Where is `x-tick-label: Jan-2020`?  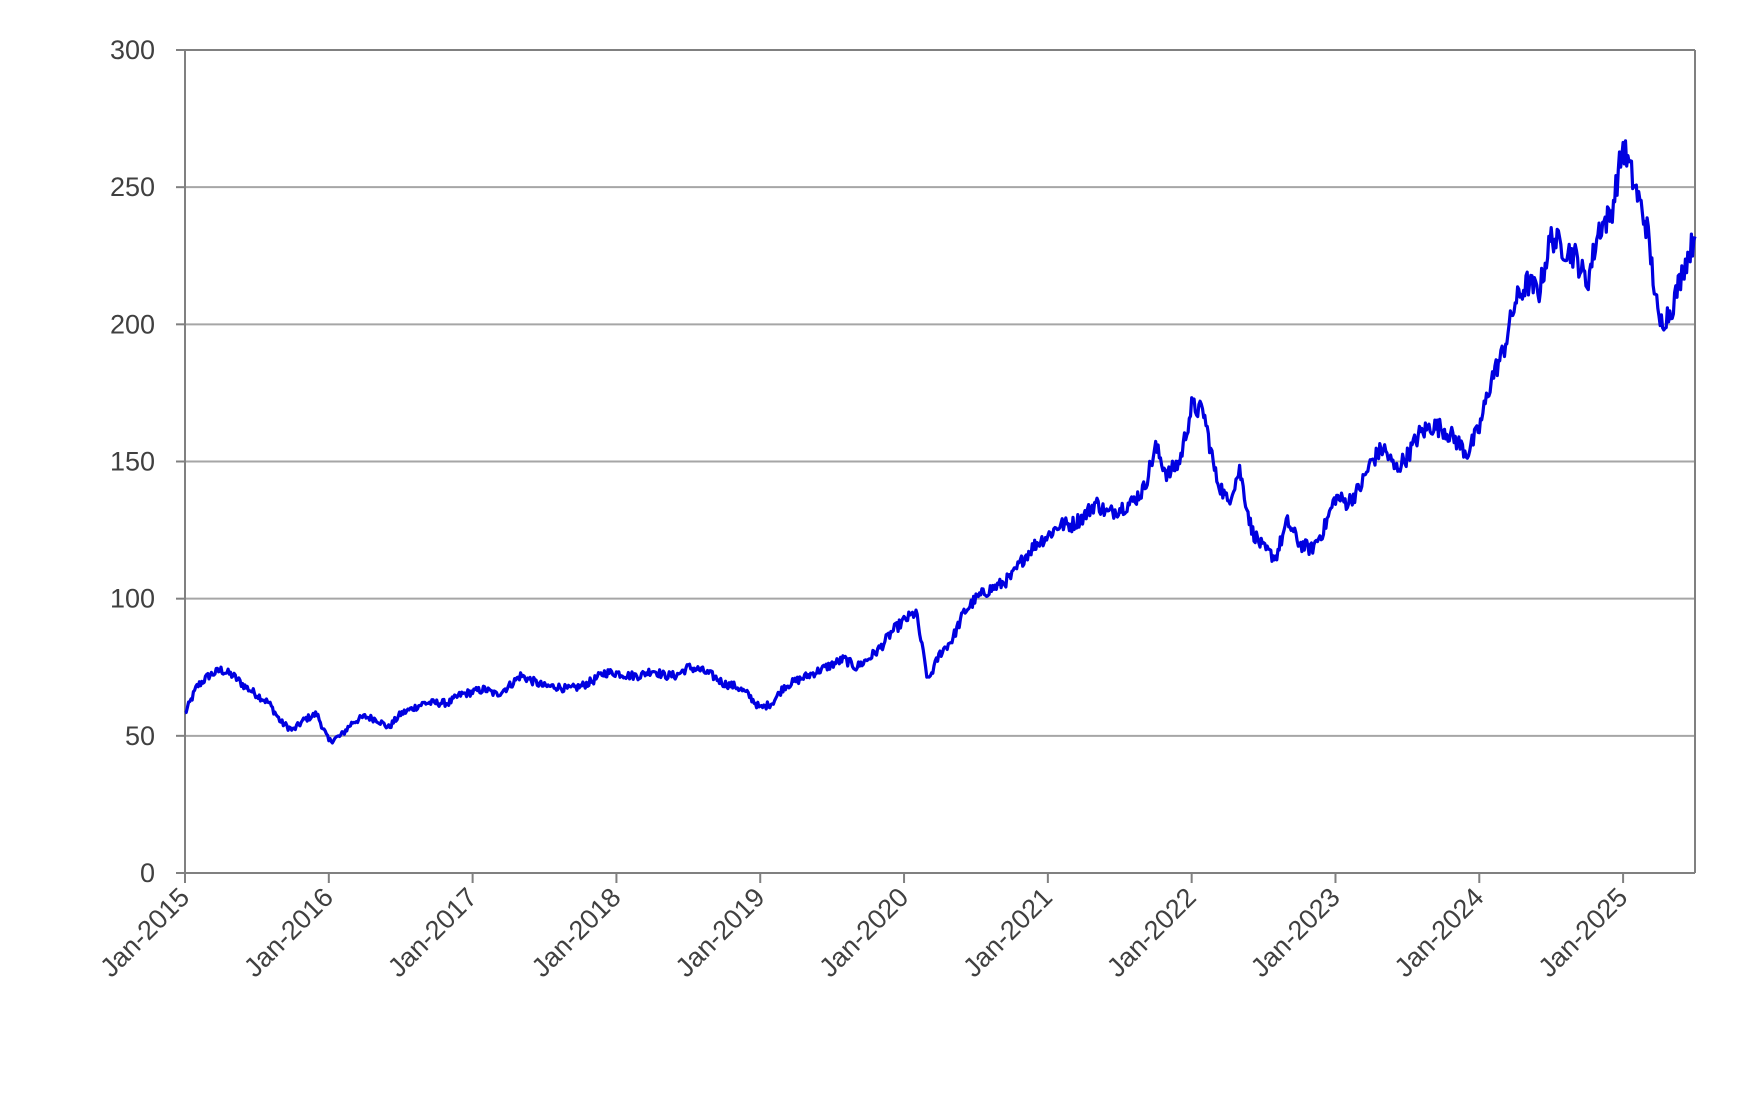
x-tick-label: Jan-2020 is located at coordinates (863, 932).